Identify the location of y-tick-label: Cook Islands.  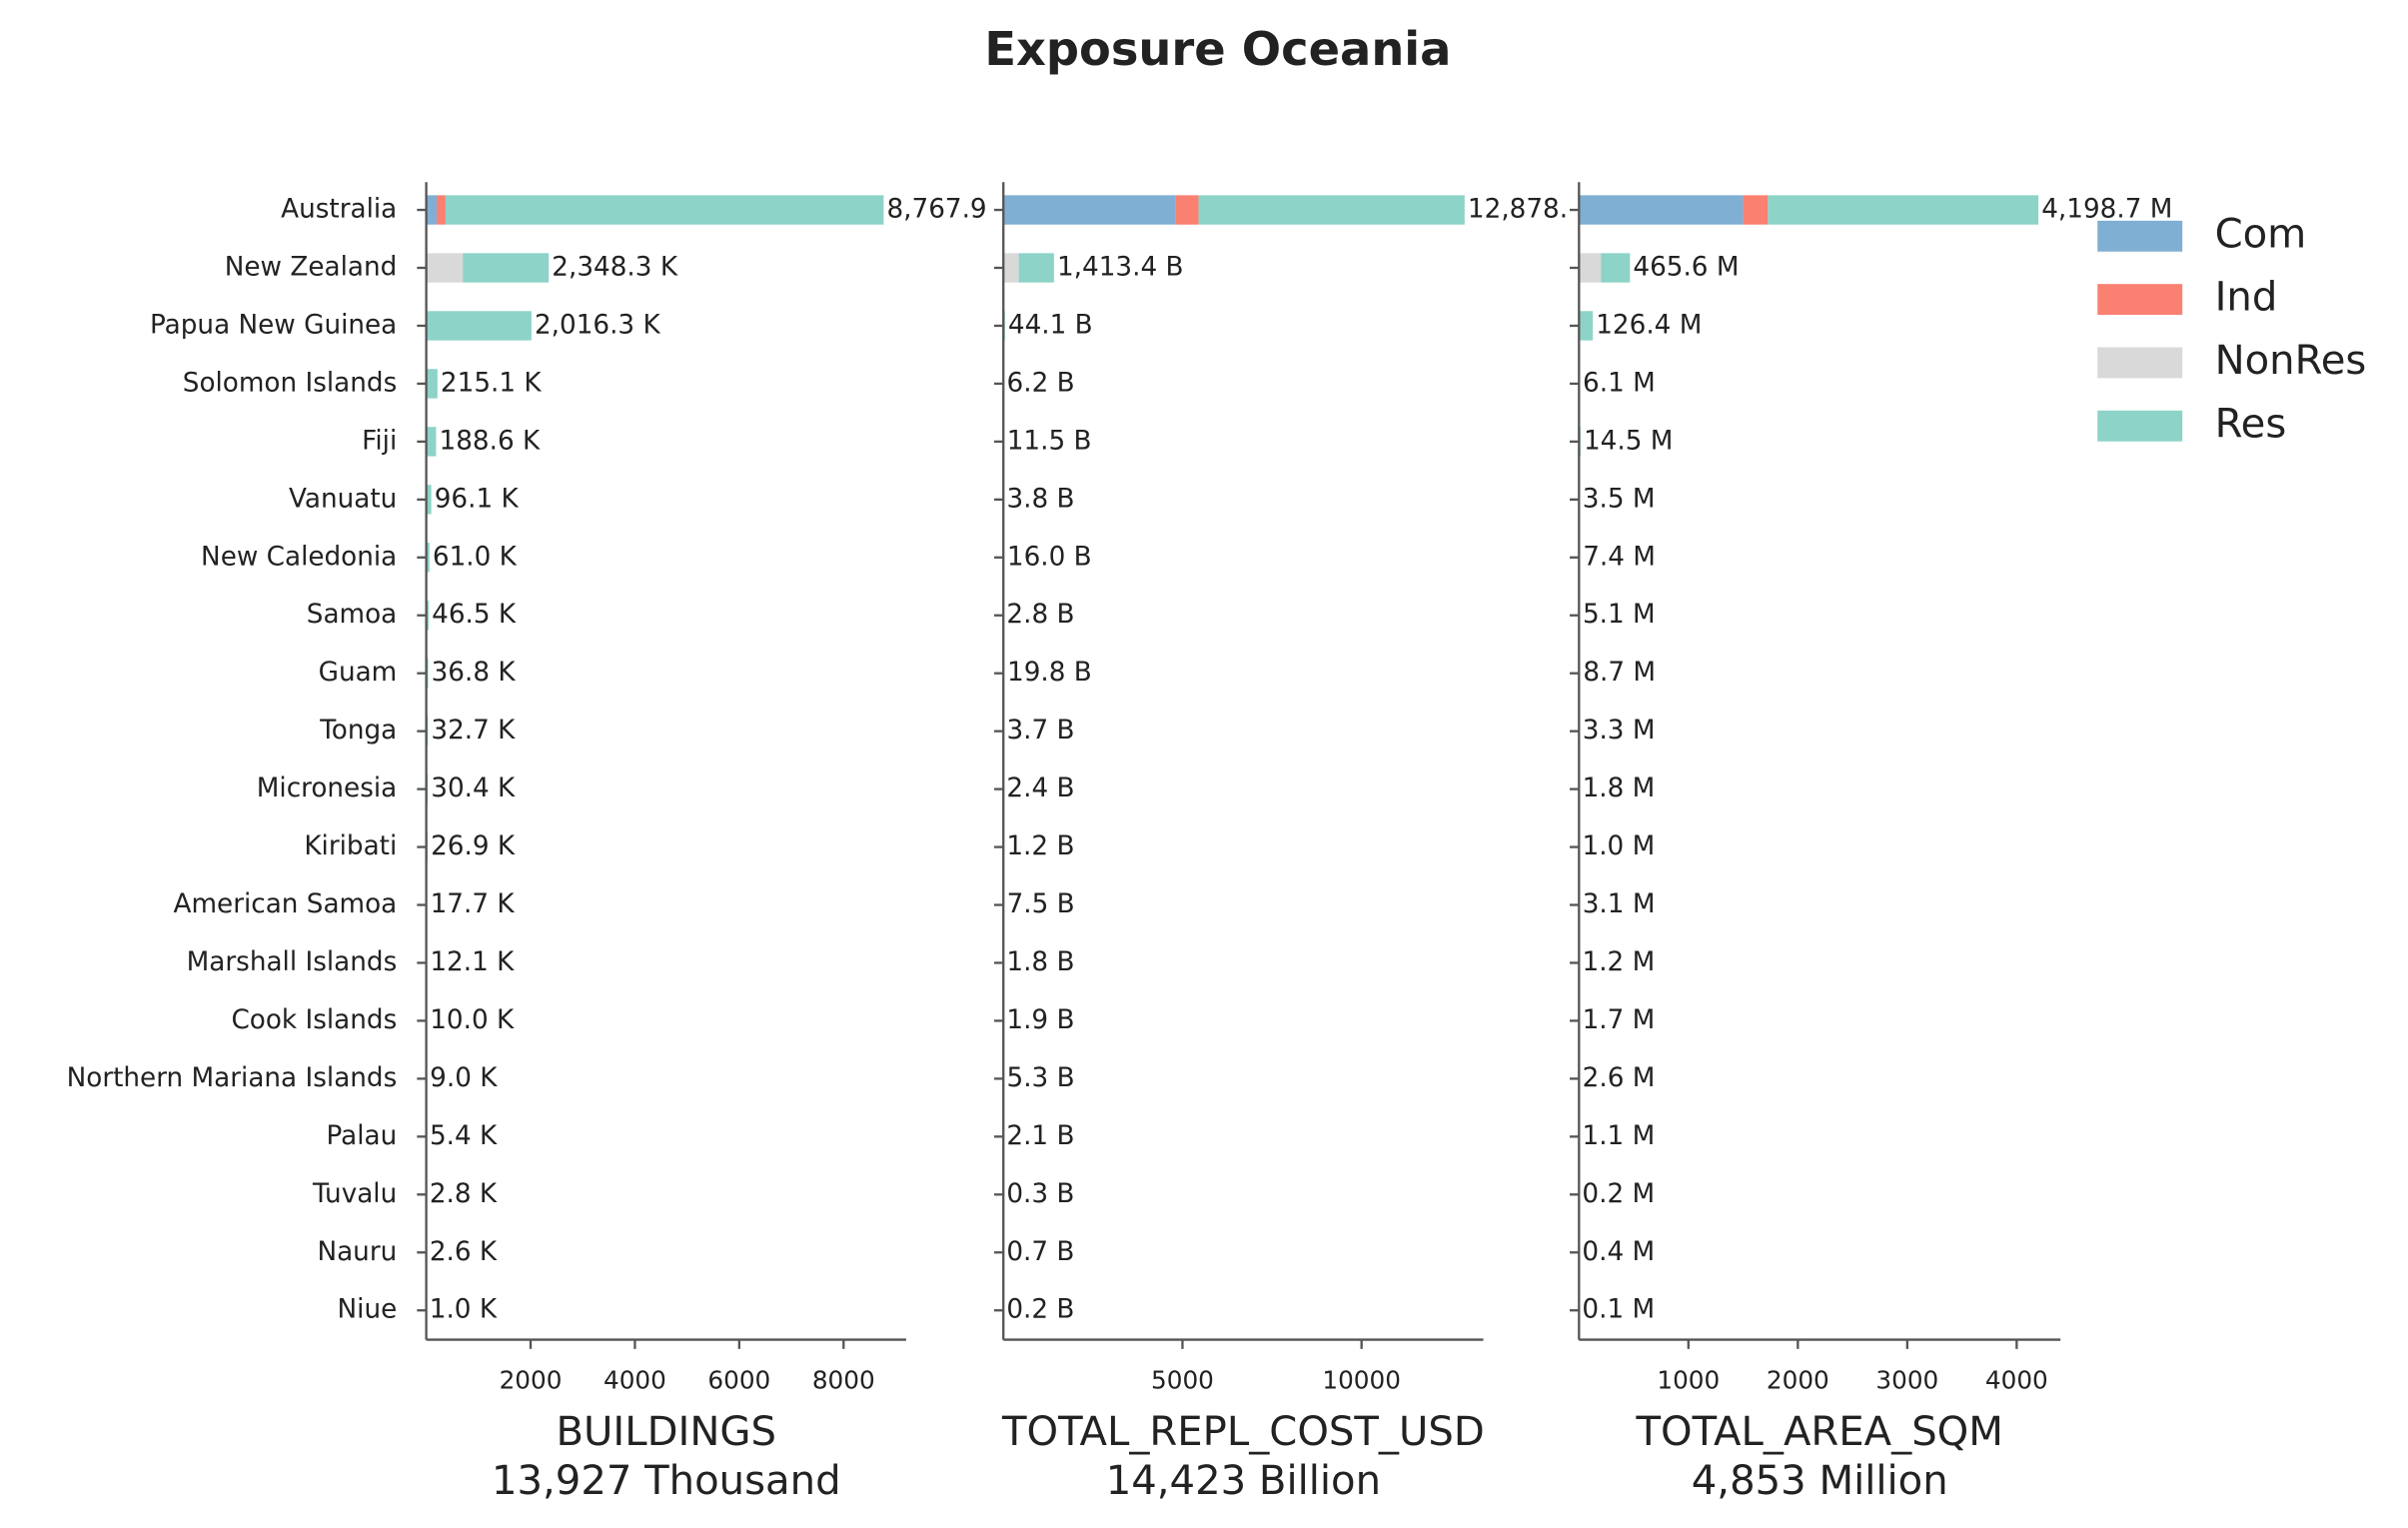
(314, 1020).